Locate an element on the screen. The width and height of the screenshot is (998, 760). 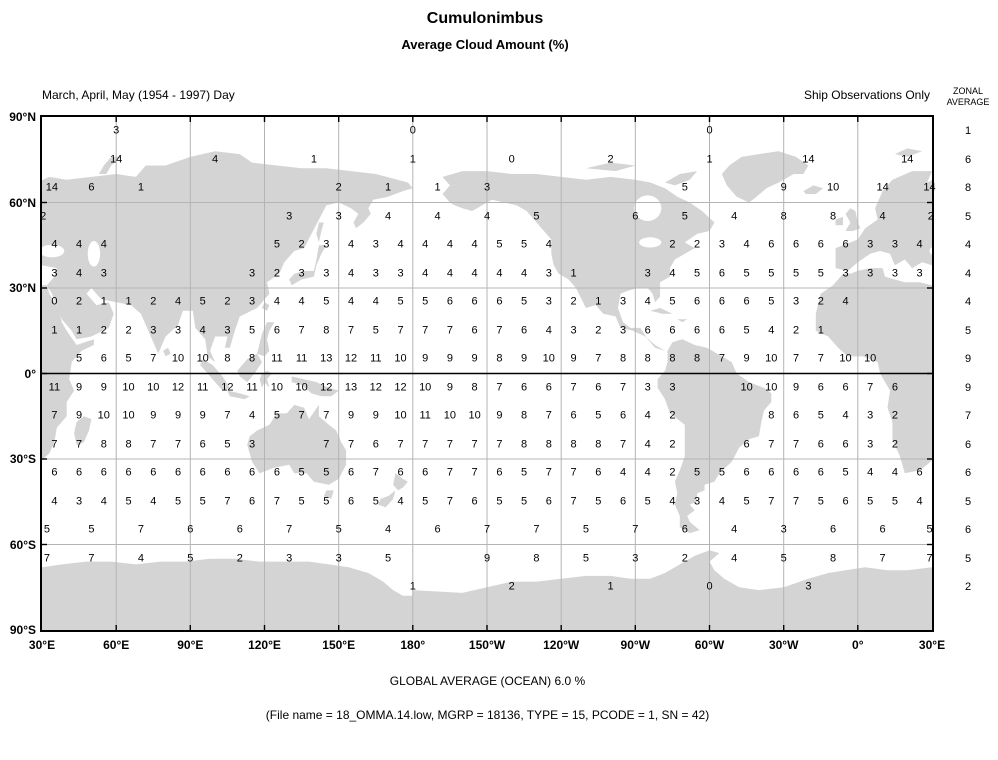
cell-value-30N-40N-c18: 4 is located at coordinates (499, 273).